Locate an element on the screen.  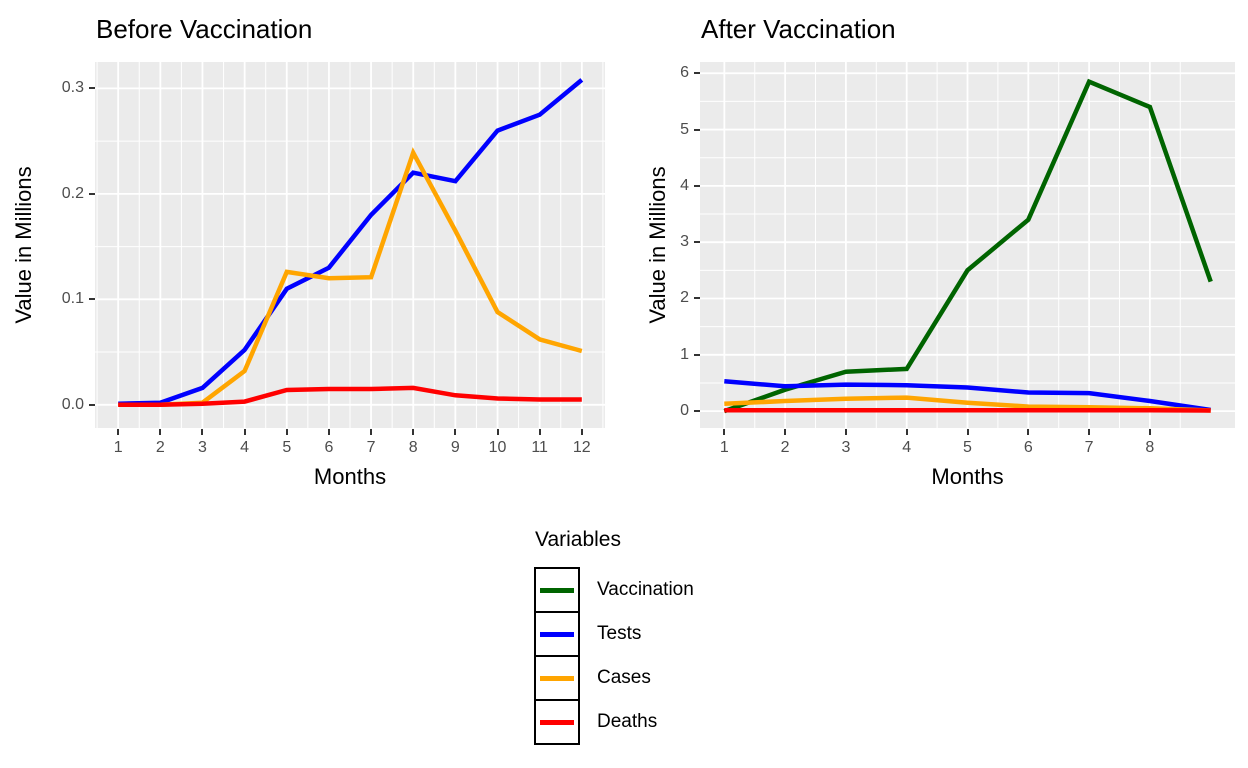
chart-title: After Vaccination is located at coordinates (798, 29).